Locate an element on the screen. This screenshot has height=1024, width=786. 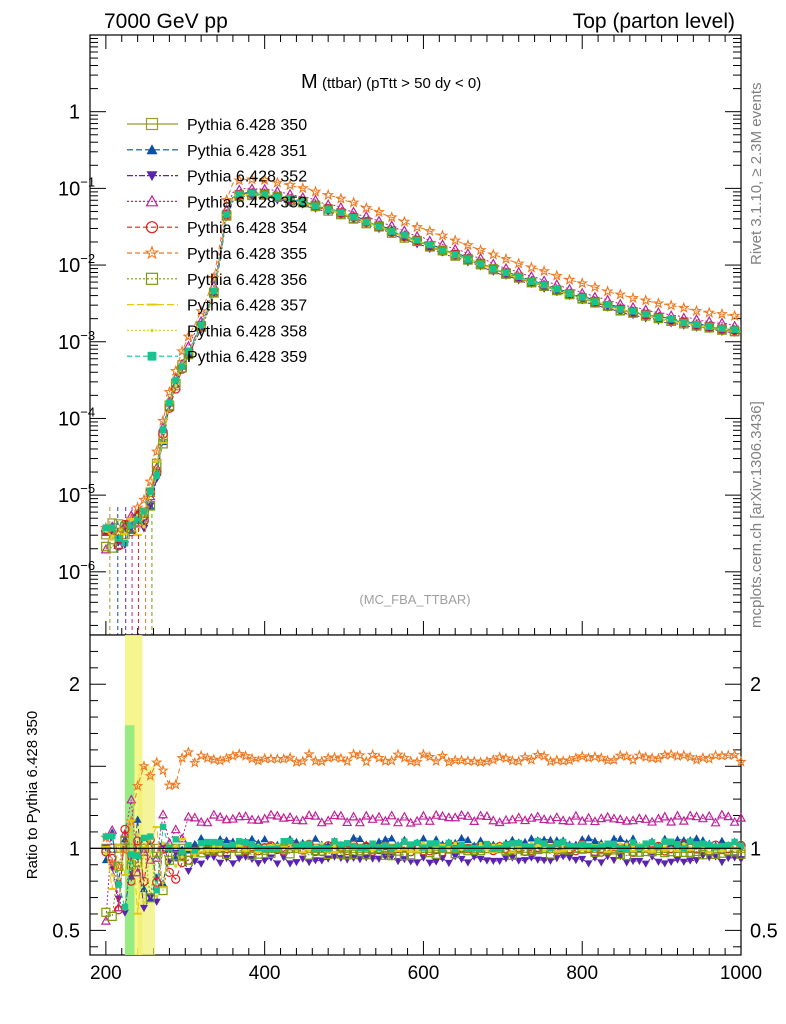
x-tick-label: 600 is located at coordinates (424, 973).